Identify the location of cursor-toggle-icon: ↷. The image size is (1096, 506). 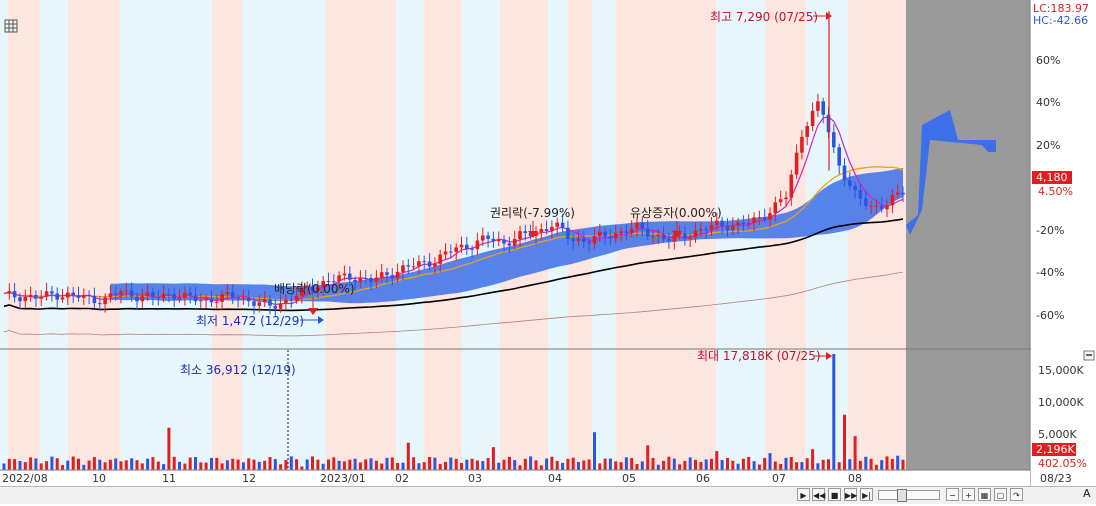
(1016, 494).